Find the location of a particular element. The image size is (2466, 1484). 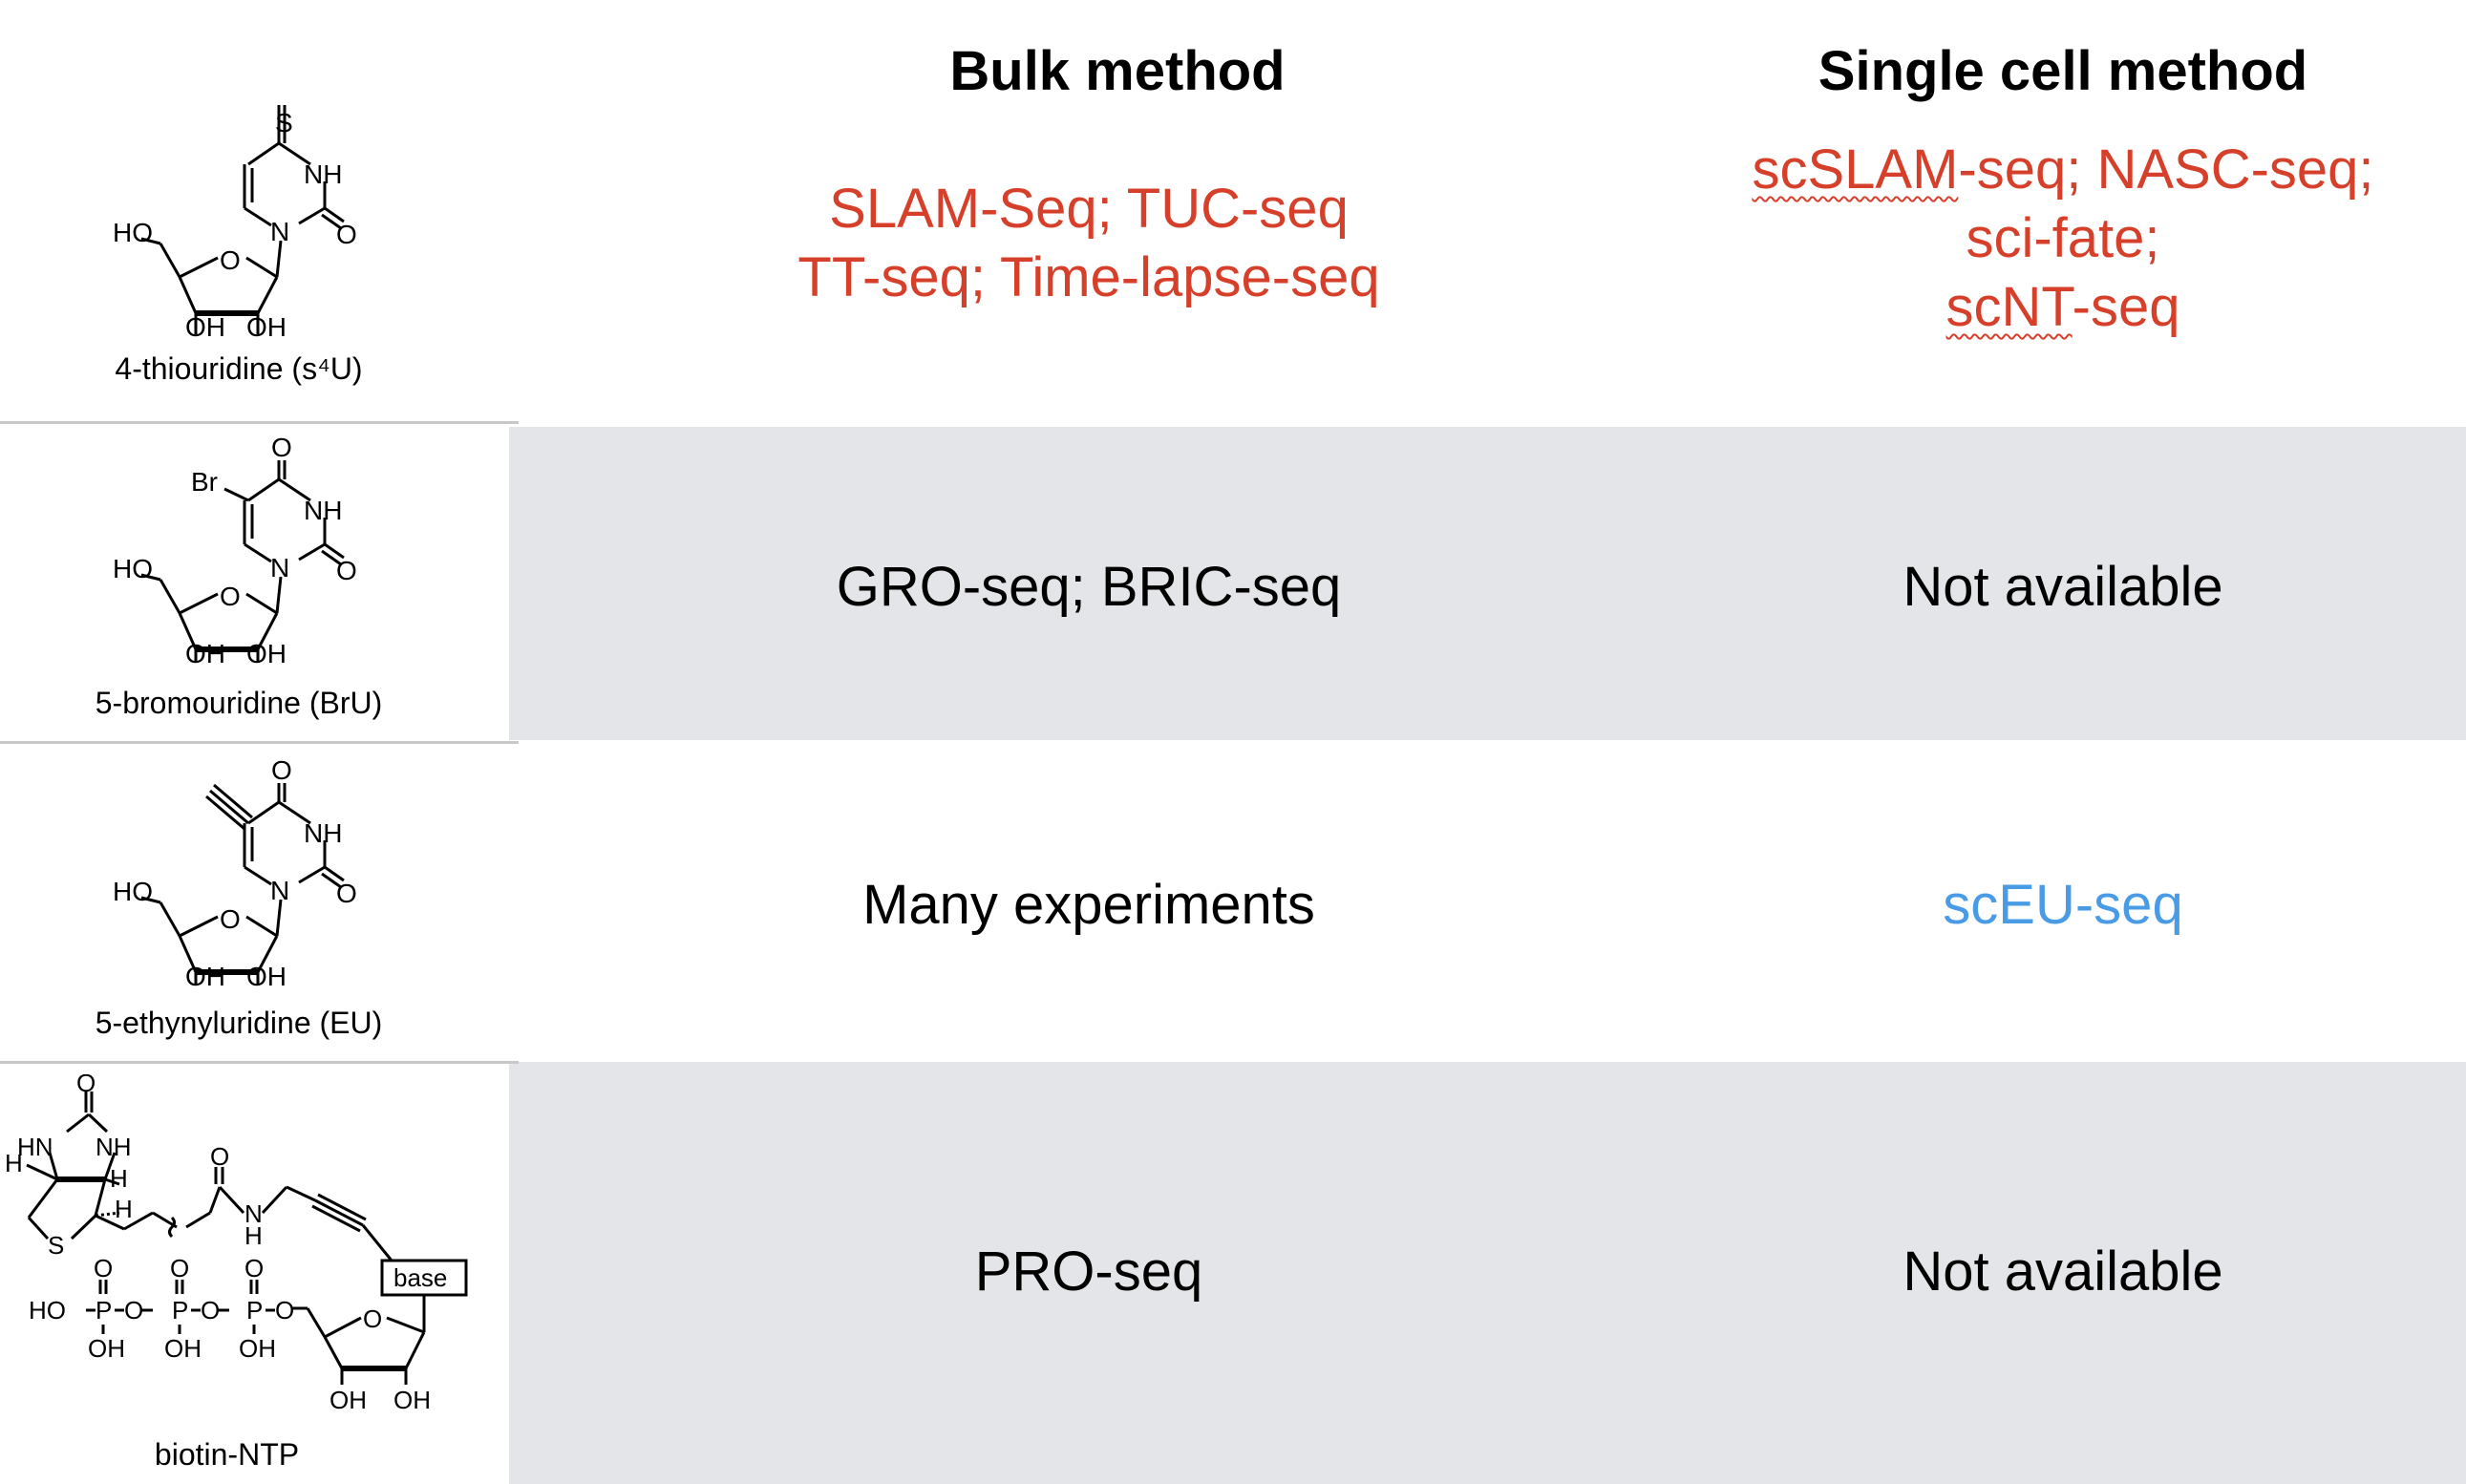

atom-br: Br is located at coordinates (204, 482).